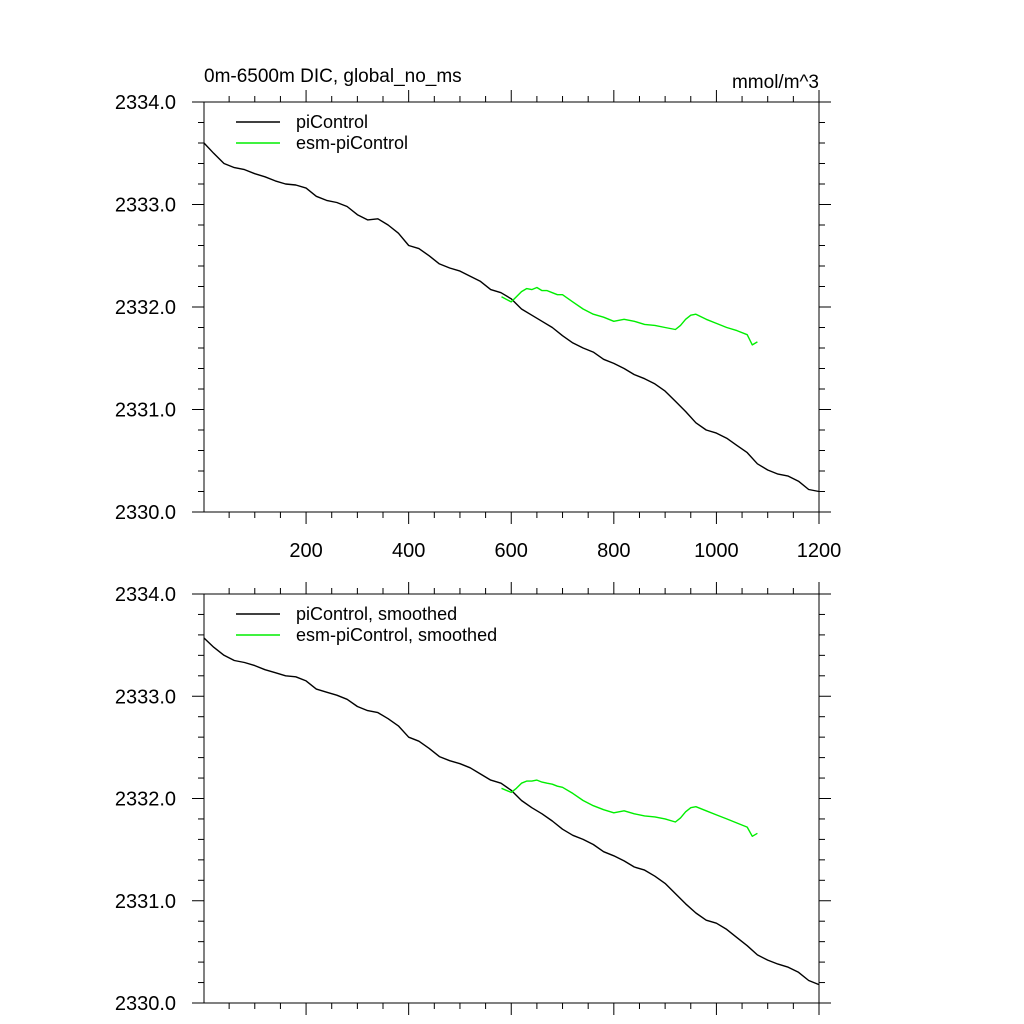 This screenshot has height=1024, width=1024. I want to click on legend-label: piControl, so click(332, 122).